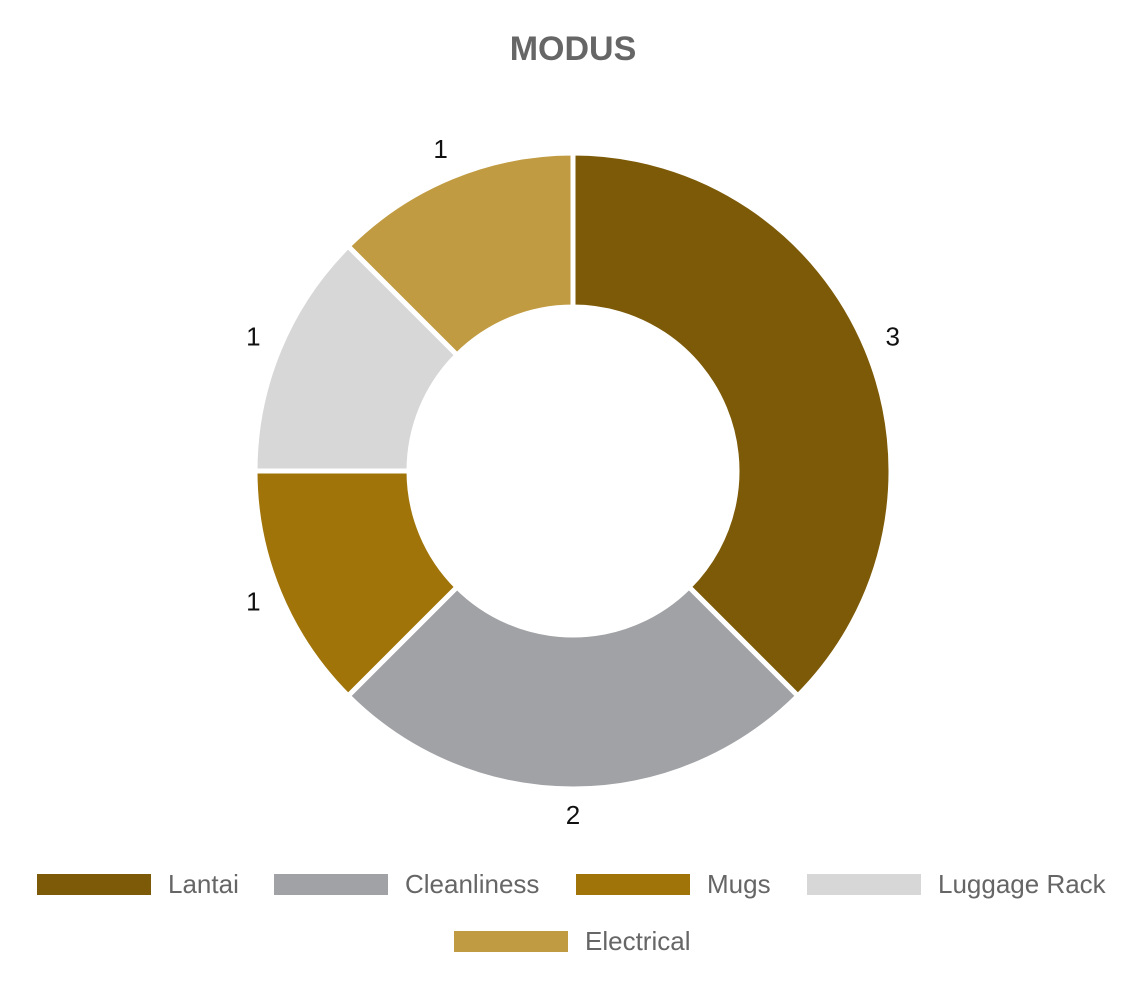 This screenshot has width=1146, height=984. What do you see at coordinates (573, 49) in the screenshot?
I see `chart-title: MODUS` at bounding box center [573, 49].